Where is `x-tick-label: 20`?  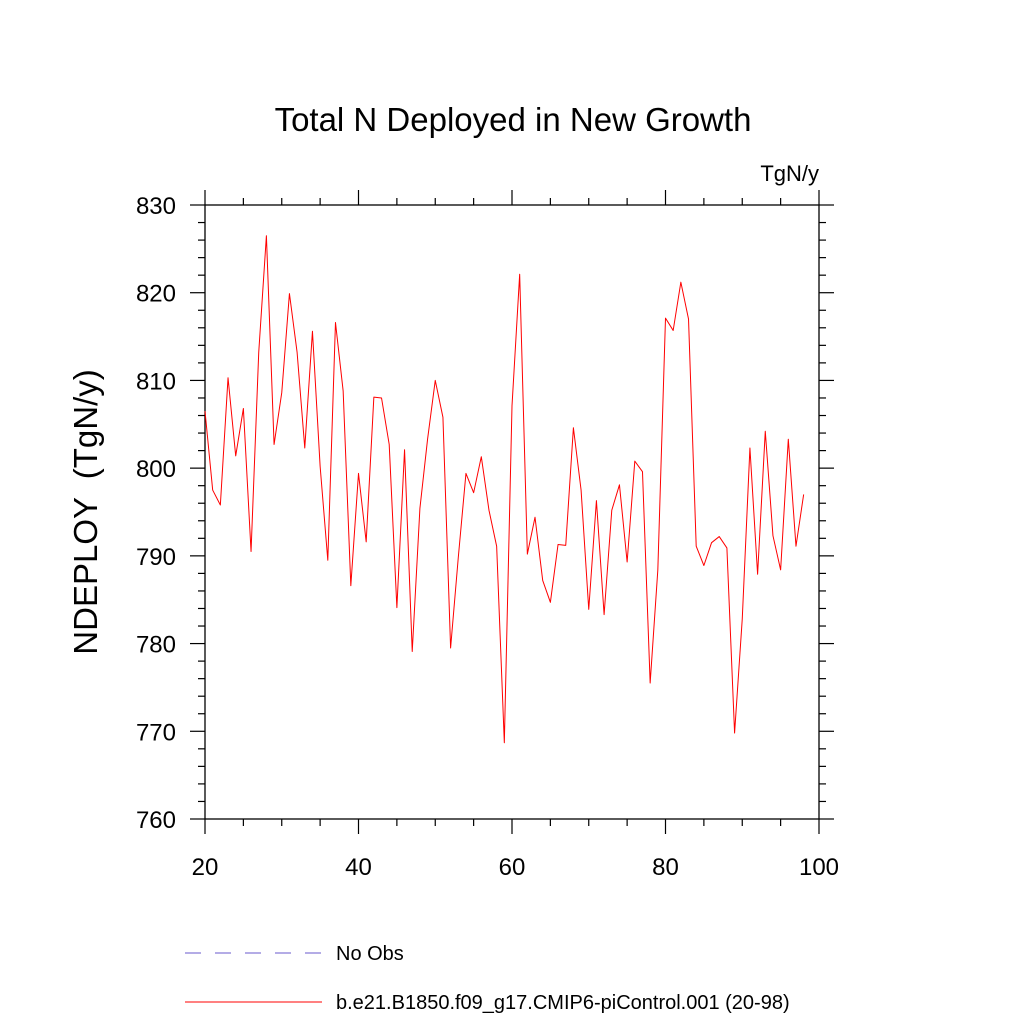
x-tick-label: 20 is located at coordinates (205, 867).